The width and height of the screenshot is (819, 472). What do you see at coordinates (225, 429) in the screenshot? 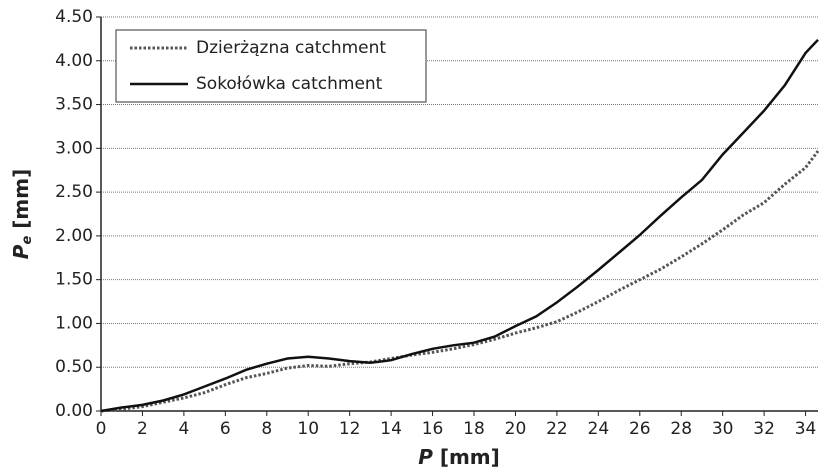
I see `x-tick-label: 6` at bounding box center [225, 429].